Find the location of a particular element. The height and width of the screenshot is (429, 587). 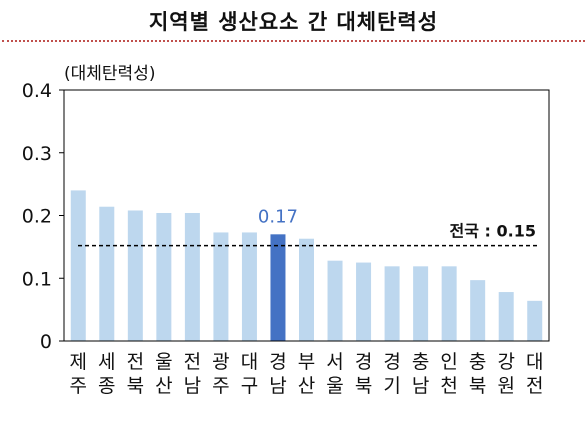

y-tick-label: 0.1 is located at coordinates (37, 279).